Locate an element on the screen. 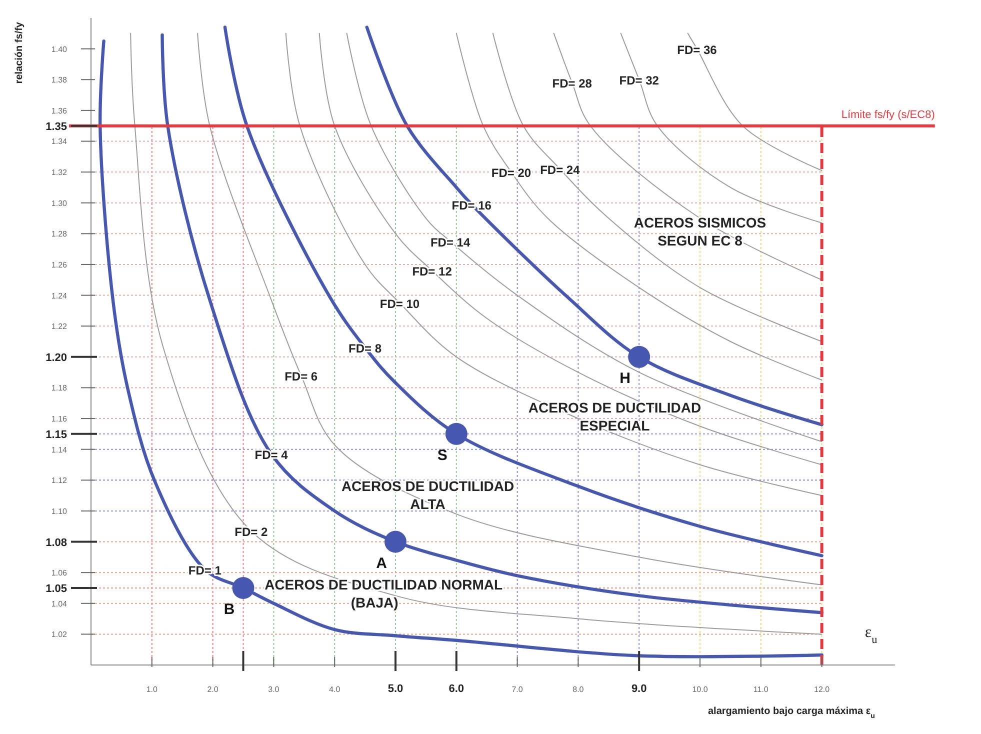 Image resolution: width=981 pixels, height=734 pixels. data-label: B is located at coordinates (229, 609).